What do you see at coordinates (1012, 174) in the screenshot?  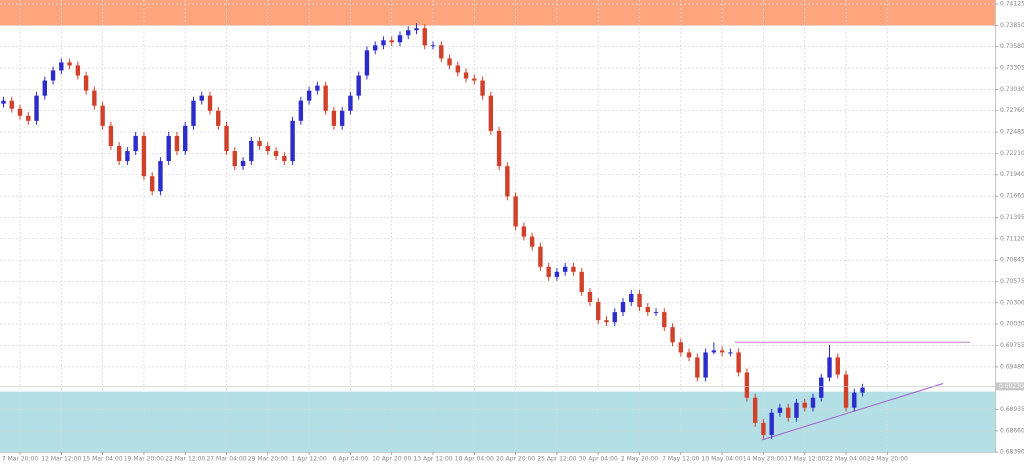 I see `y-tick-label: 0.71940` at bounding box center [1012, 174].